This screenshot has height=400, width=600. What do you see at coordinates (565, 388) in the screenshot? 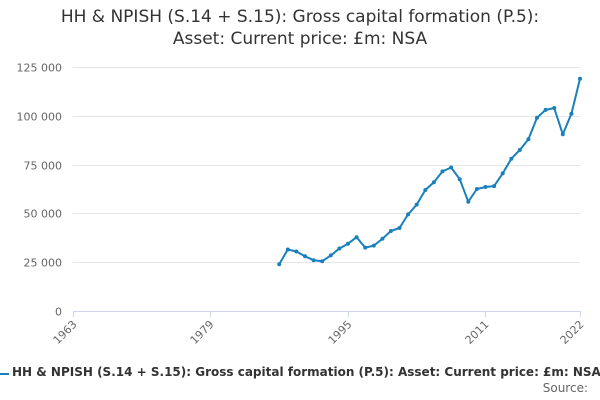
I see `source-label: Source:` at bounding box center [565, 388].